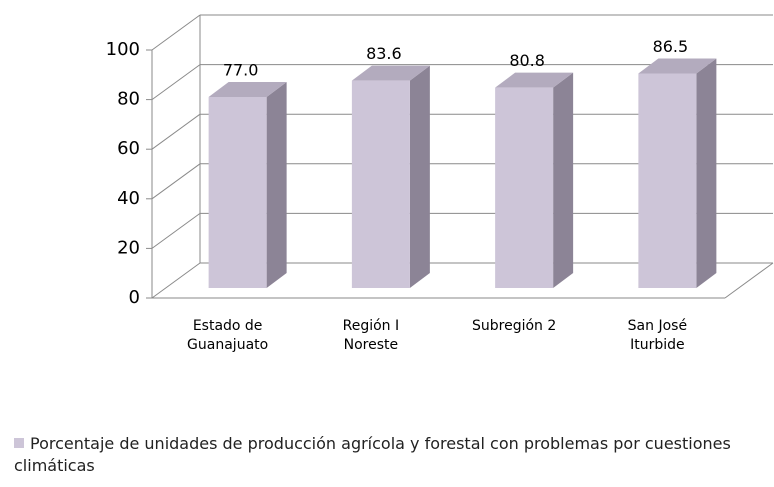 Image resolution: width=774 pixels, height=487 pixels. I want to click on data-label: 77.0, so click(241, 70).